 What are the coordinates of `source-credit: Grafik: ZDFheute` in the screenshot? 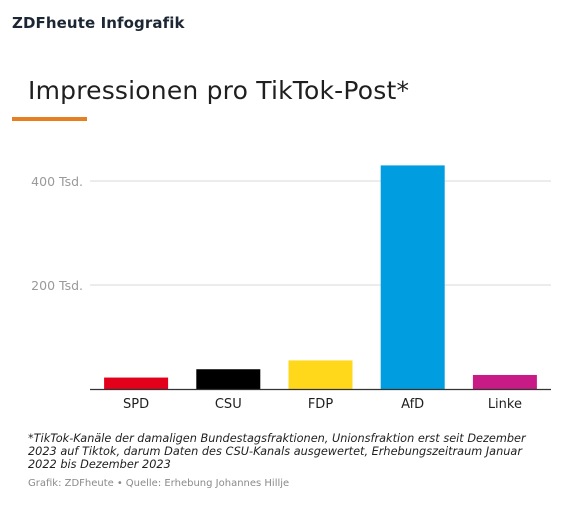 It's located at (71, 483).